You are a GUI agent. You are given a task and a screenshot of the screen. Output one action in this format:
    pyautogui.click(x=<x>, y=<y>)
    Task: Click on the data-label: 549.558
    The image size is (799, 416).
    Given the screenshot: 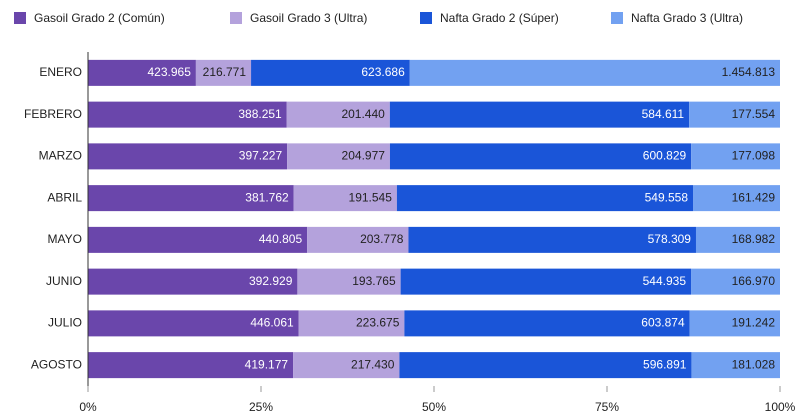 What is the action you would take?
    pyautogui.click(x=667, y=197)
    